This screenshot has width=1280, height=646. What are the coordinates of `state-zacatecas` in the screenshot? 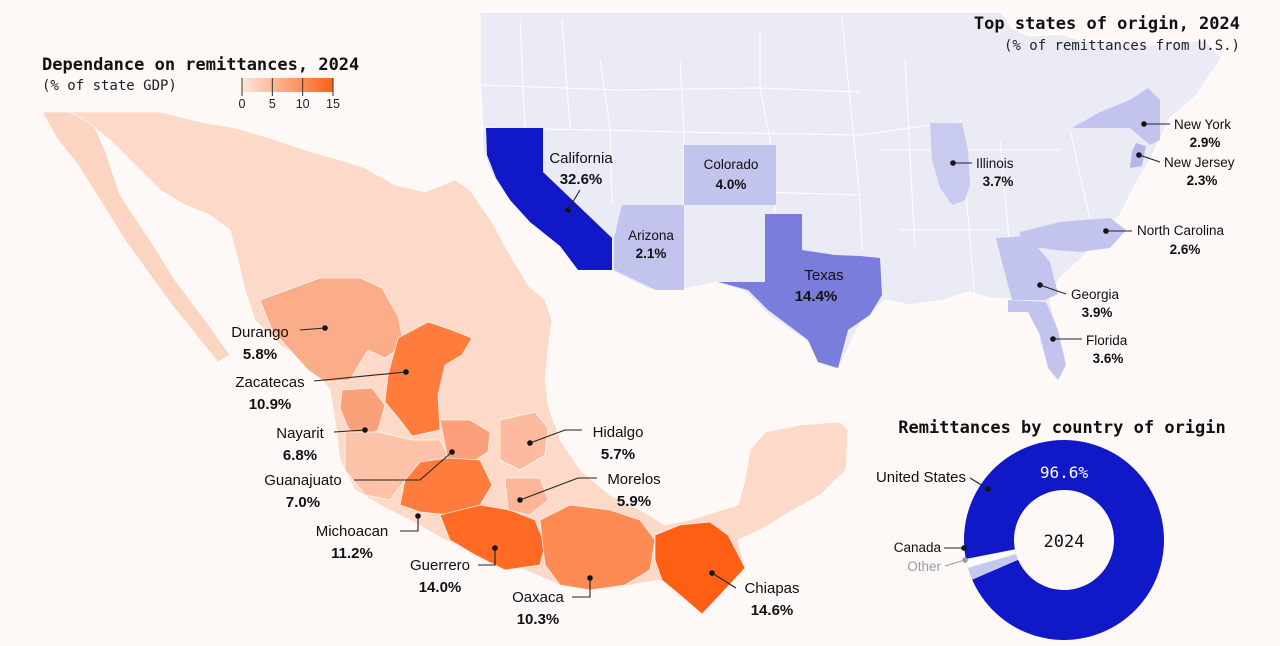 It's located at (428, 379).